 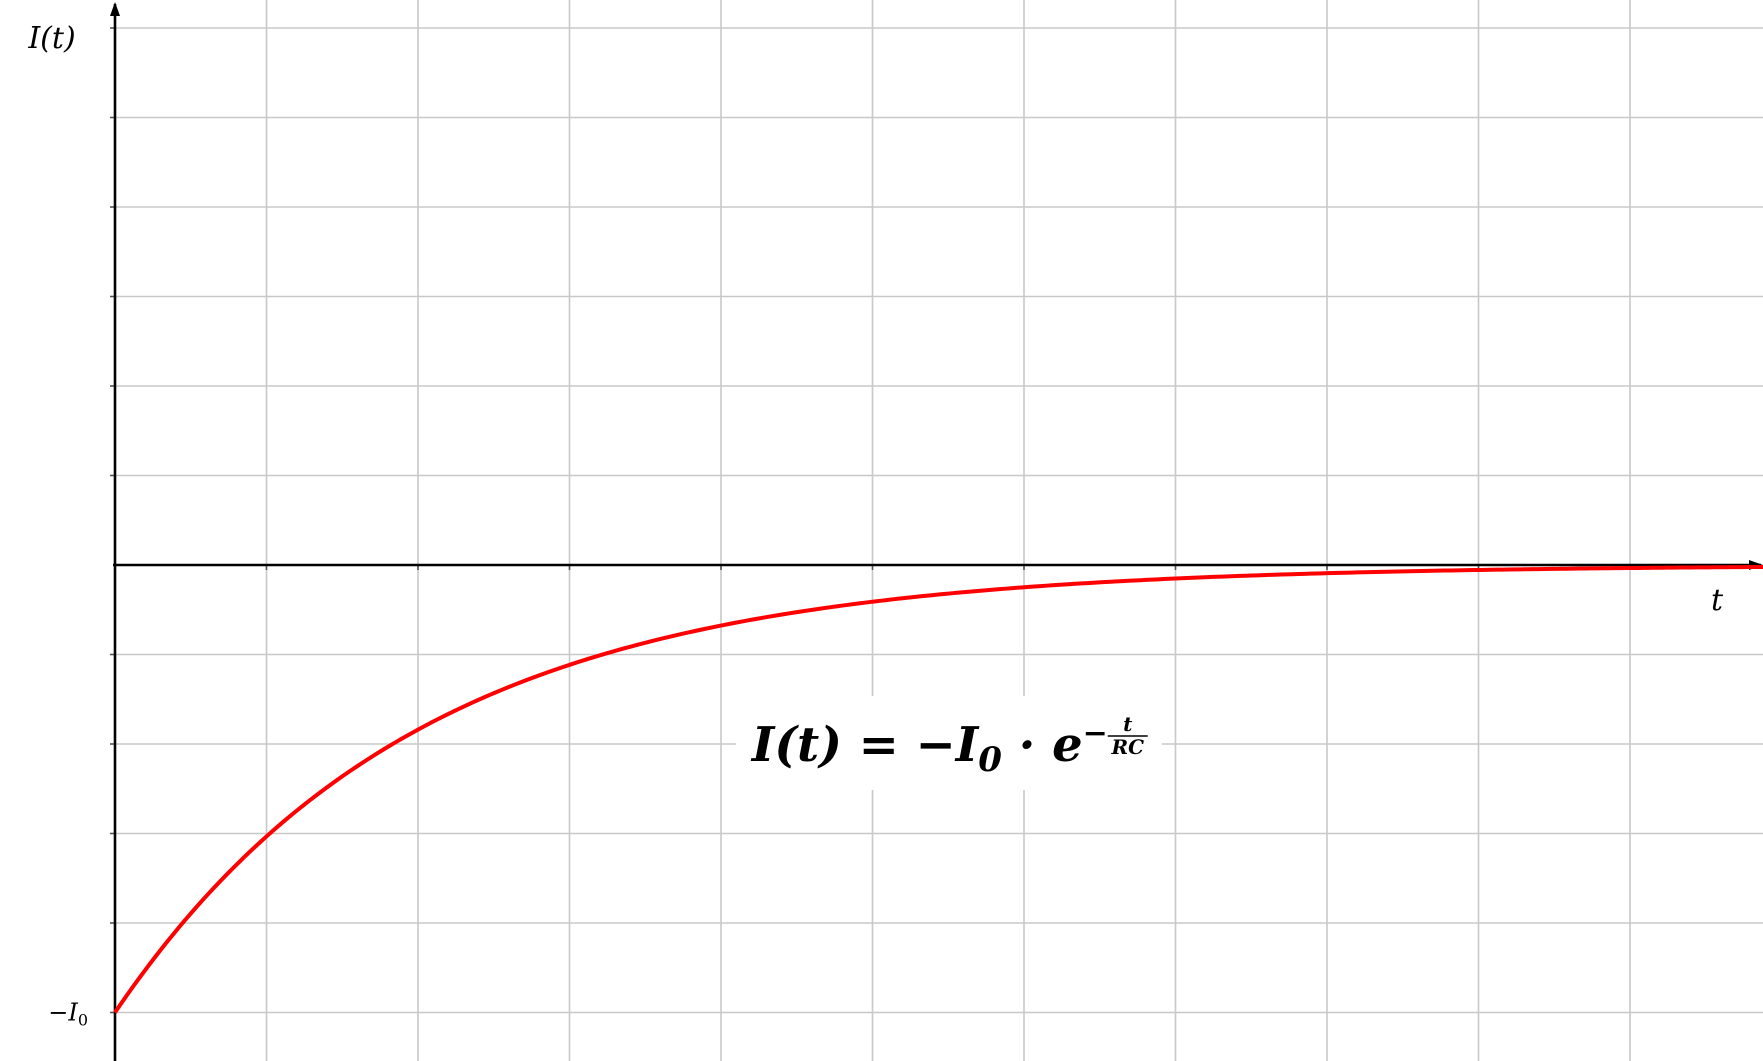 What do you see at coordinates (1128, 724) in the screenshot?
I see `formula-exponent-numerator: t` at bounding box center [1128, 724].